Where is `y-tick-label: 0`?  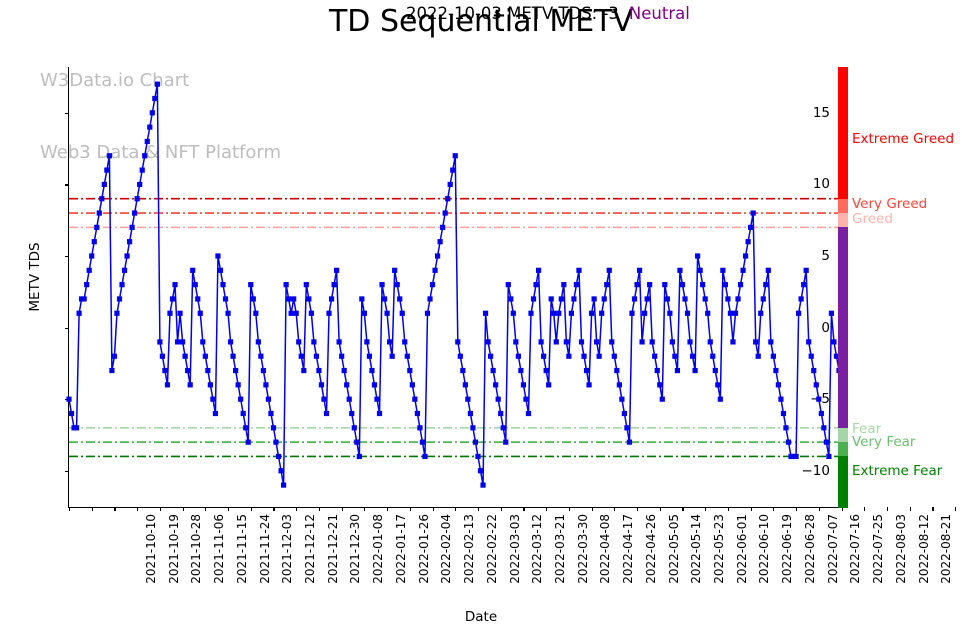 y-tick-label: 0 is located at coordinates (825, 327).